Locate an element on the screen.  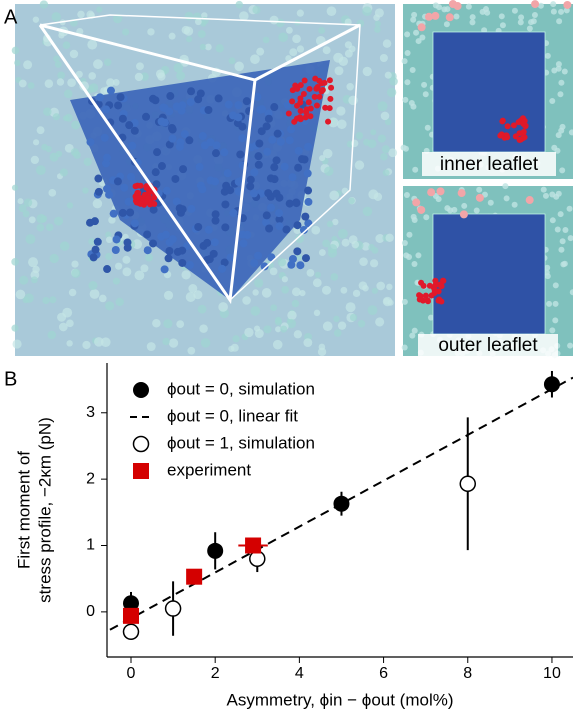
y-tick-label: 0 is located at coordinates (90, 611).